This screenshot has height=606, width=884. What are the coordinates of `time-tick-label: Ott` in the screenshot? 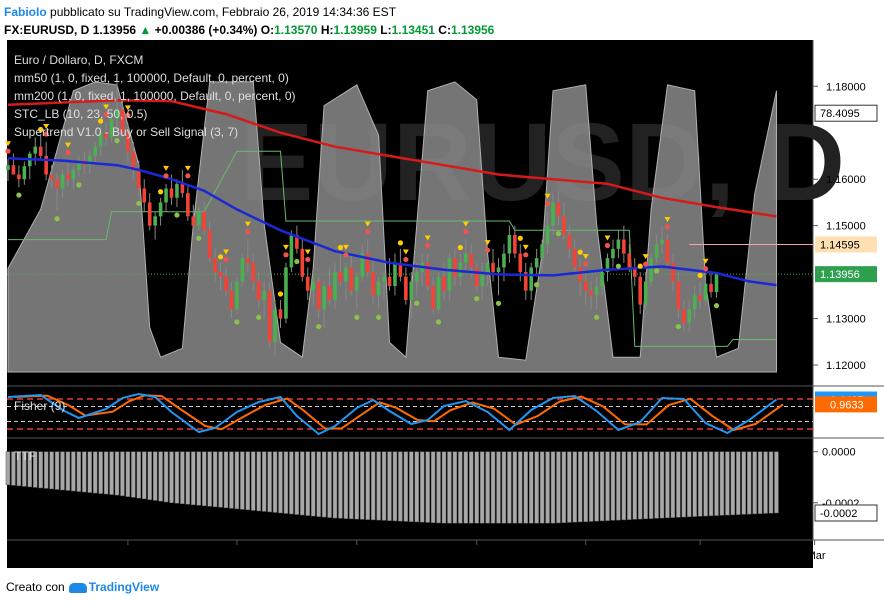 It's located at (236, 556).